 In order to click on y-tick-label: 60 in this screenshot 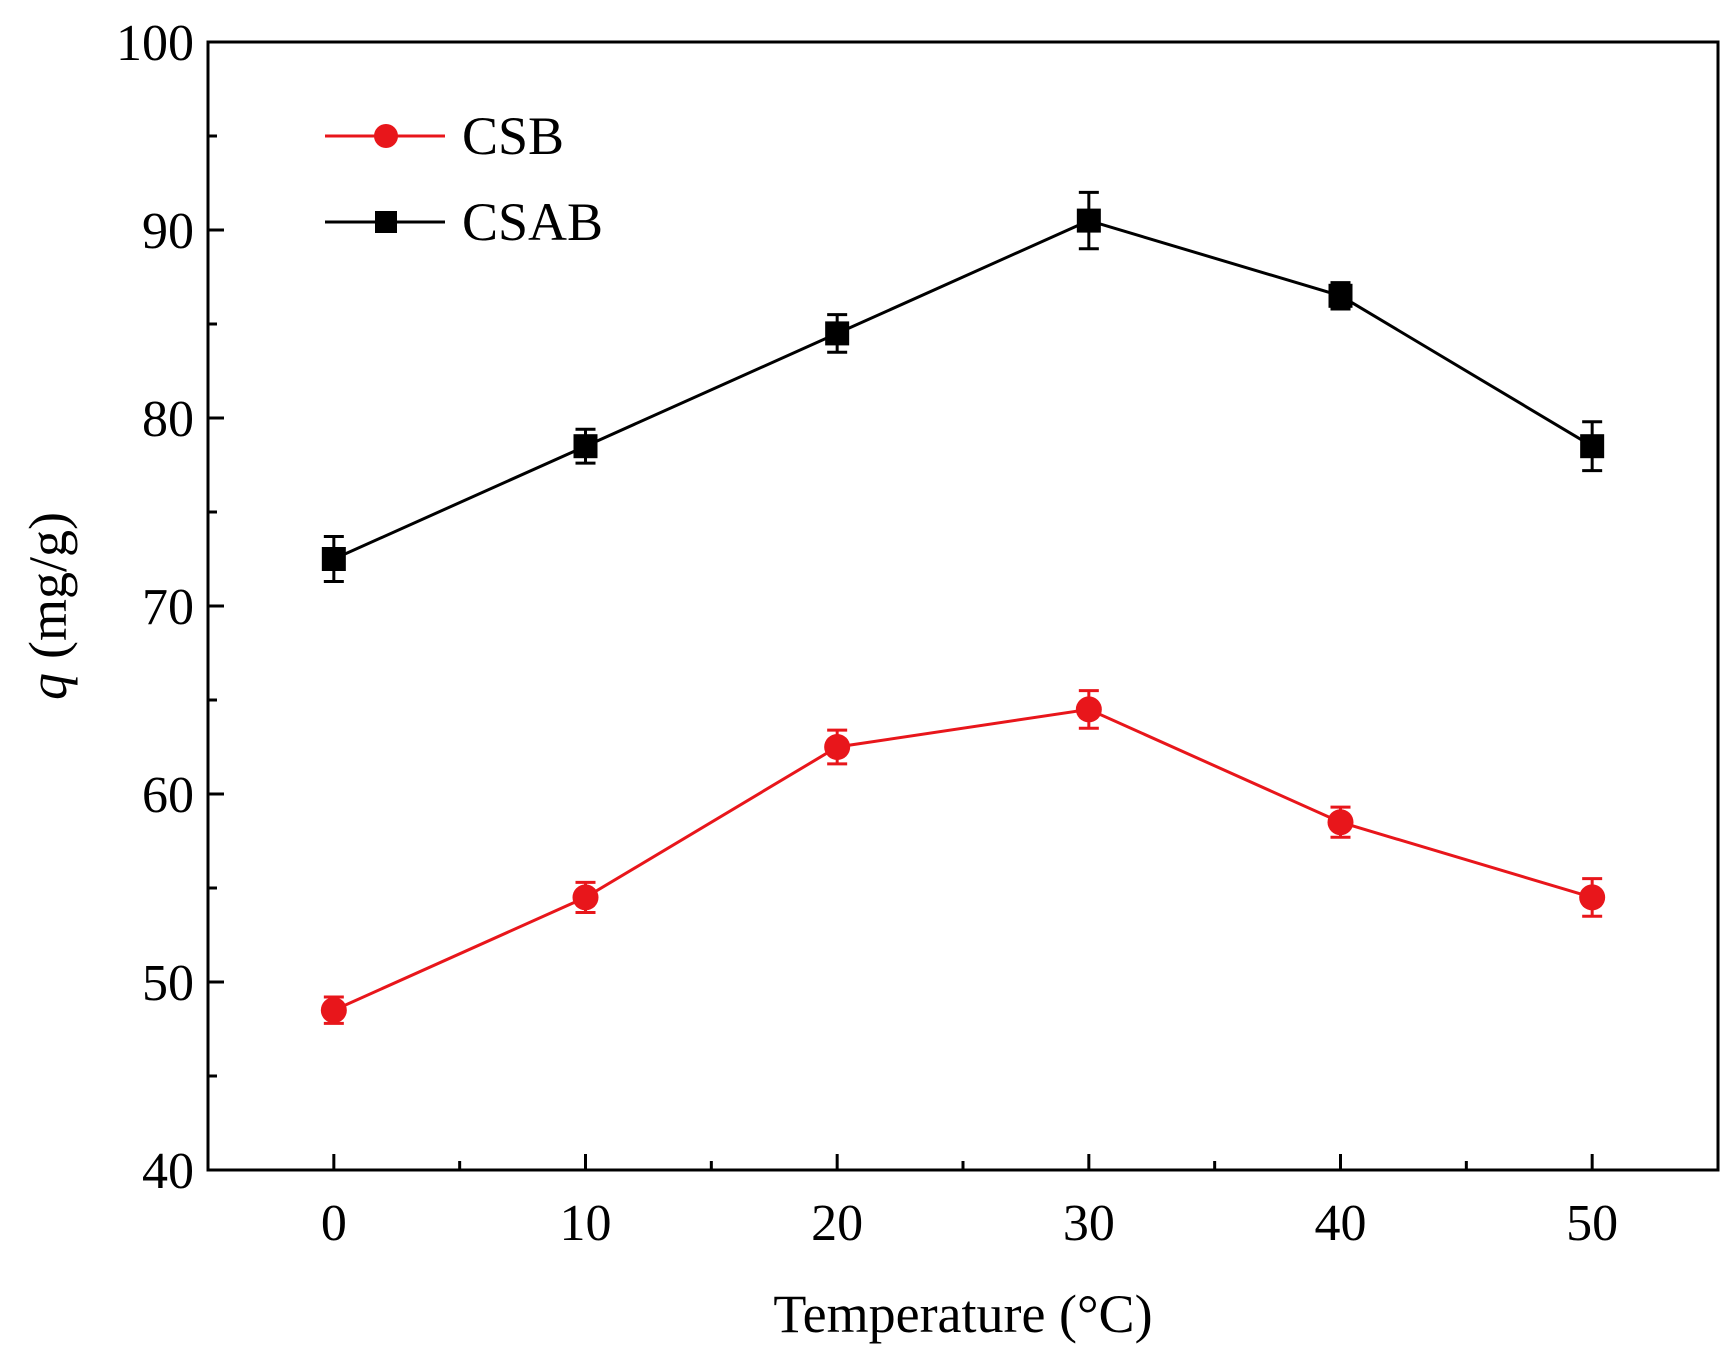, I will do `click(168, 795)`.